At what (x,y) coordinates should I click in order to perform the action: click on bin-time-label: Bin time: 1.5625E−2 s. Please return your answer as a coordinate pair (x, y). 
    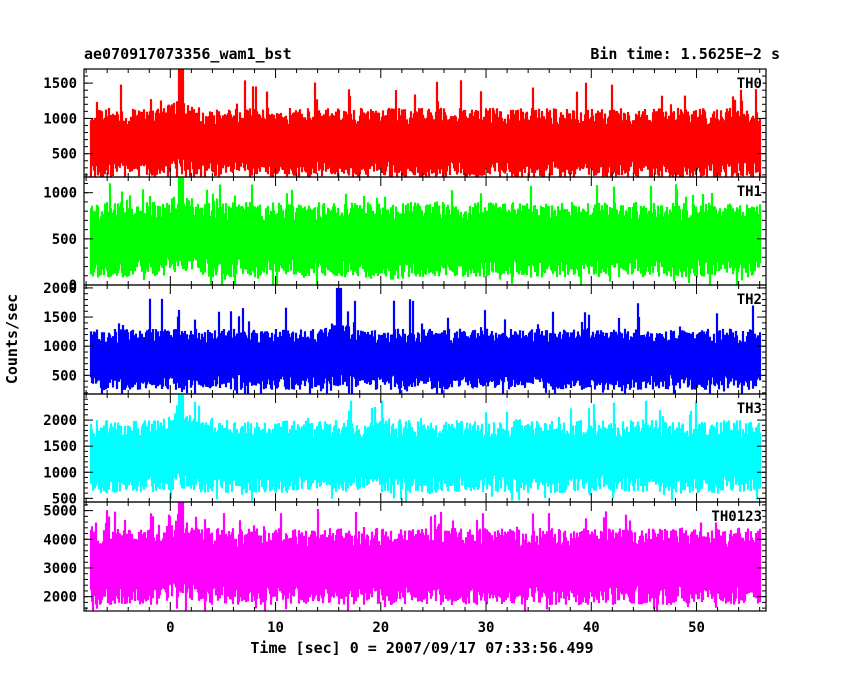
    Looking at the image, I should click on (685, 54).